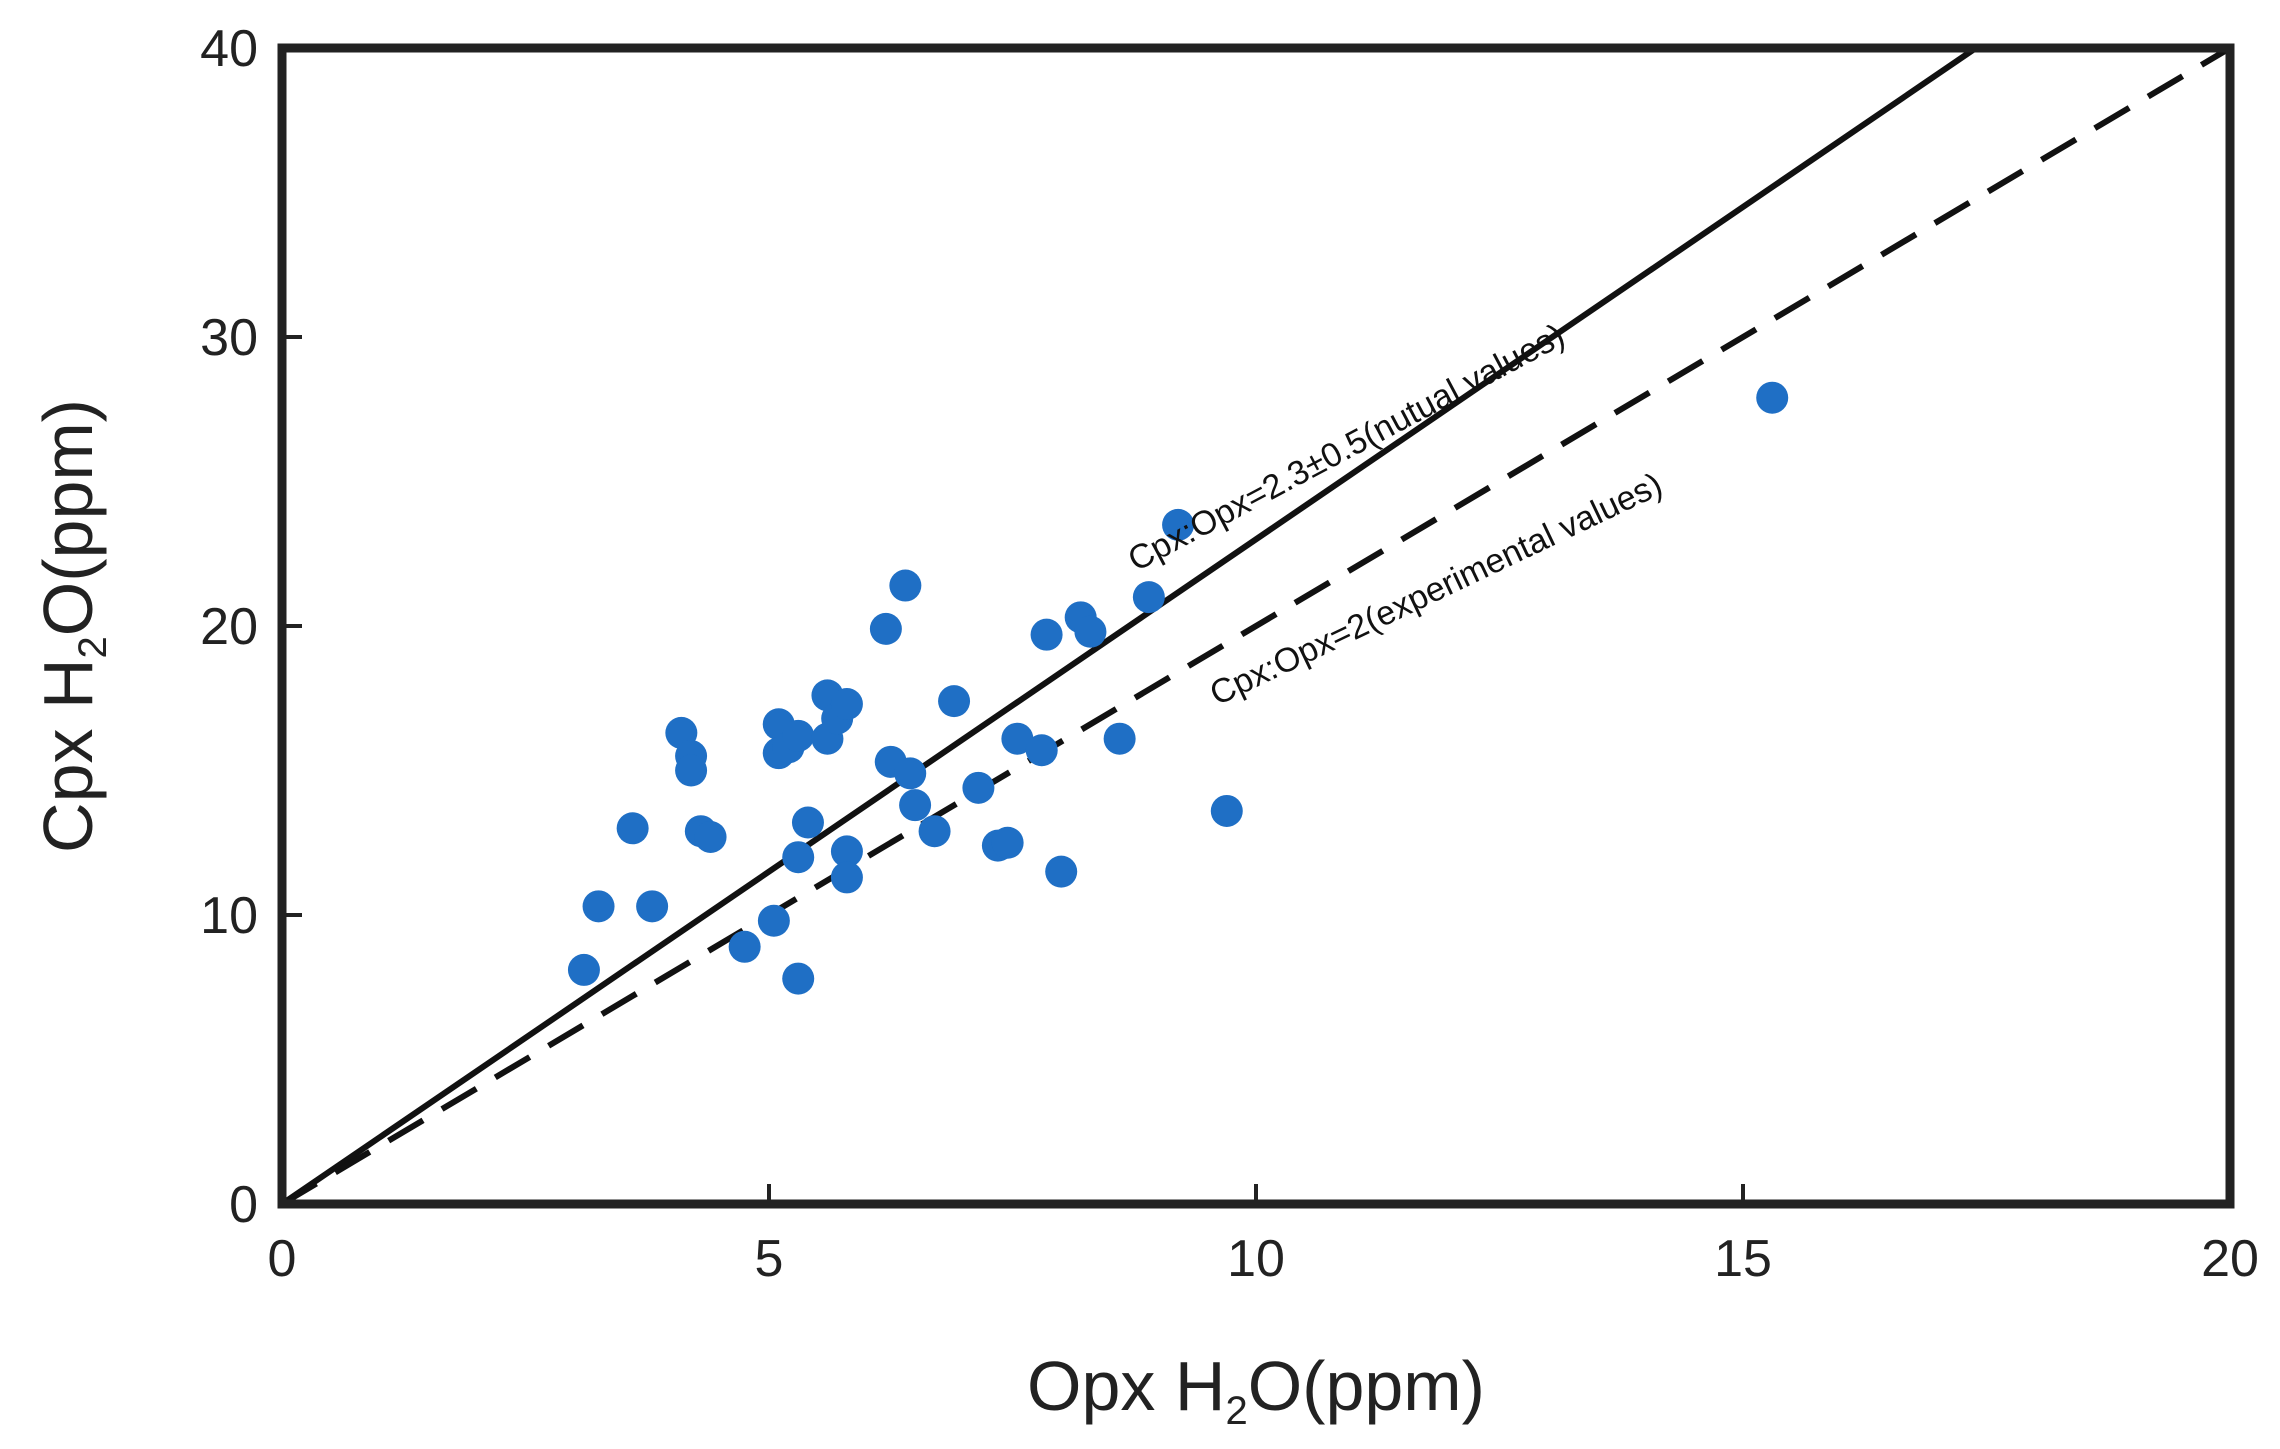 Image resolution: width=2280 pixels, height=1449 pixels. What do you see at coordinates (243, 1205) in the screenshot?
I see `y-tick-label: 0` at bounding box center [243, 1205].